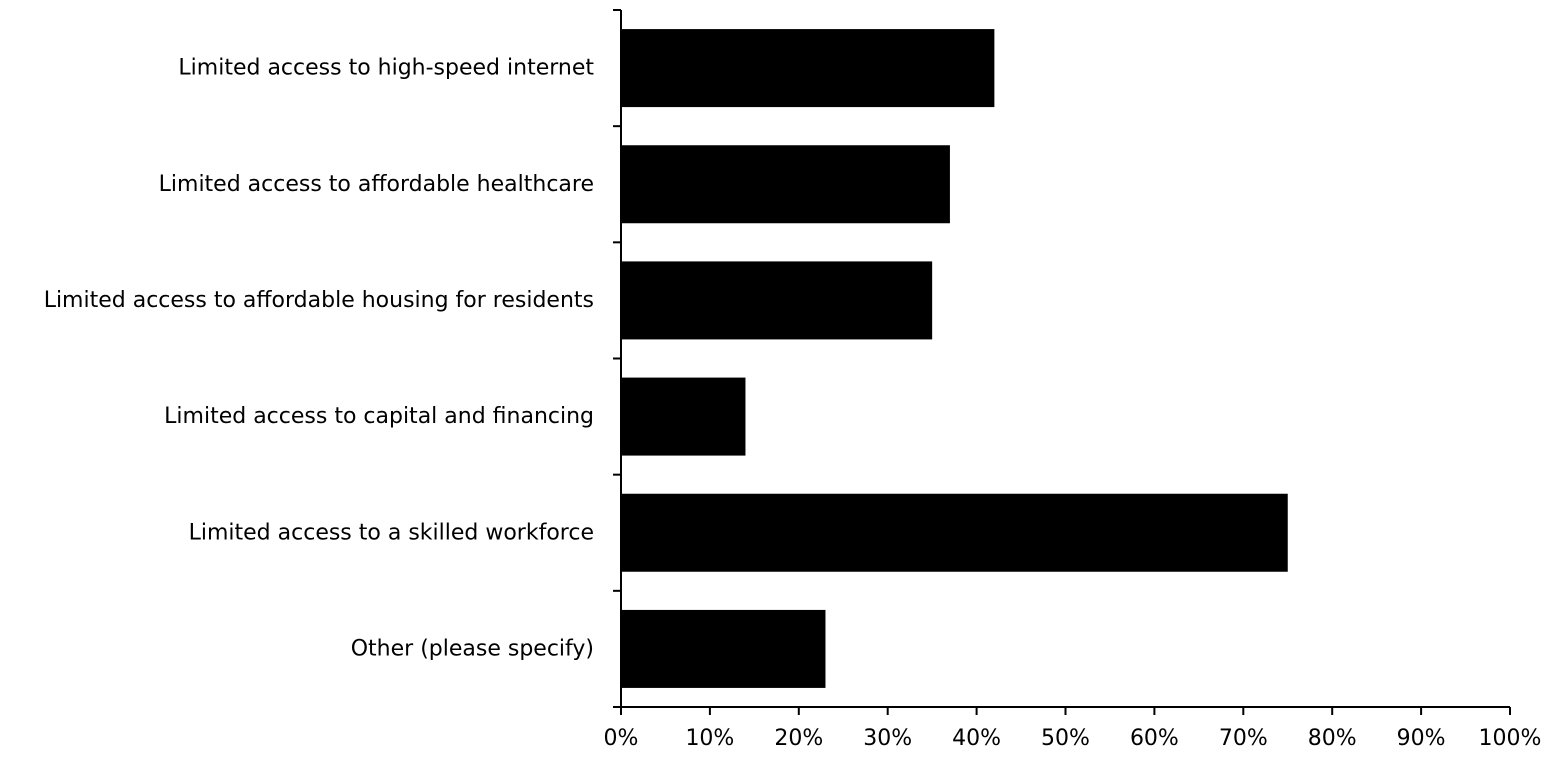 This screenshot has height=762, width=1552. I want to click on x-tick-label-8: 80%, so click(1332, 738).